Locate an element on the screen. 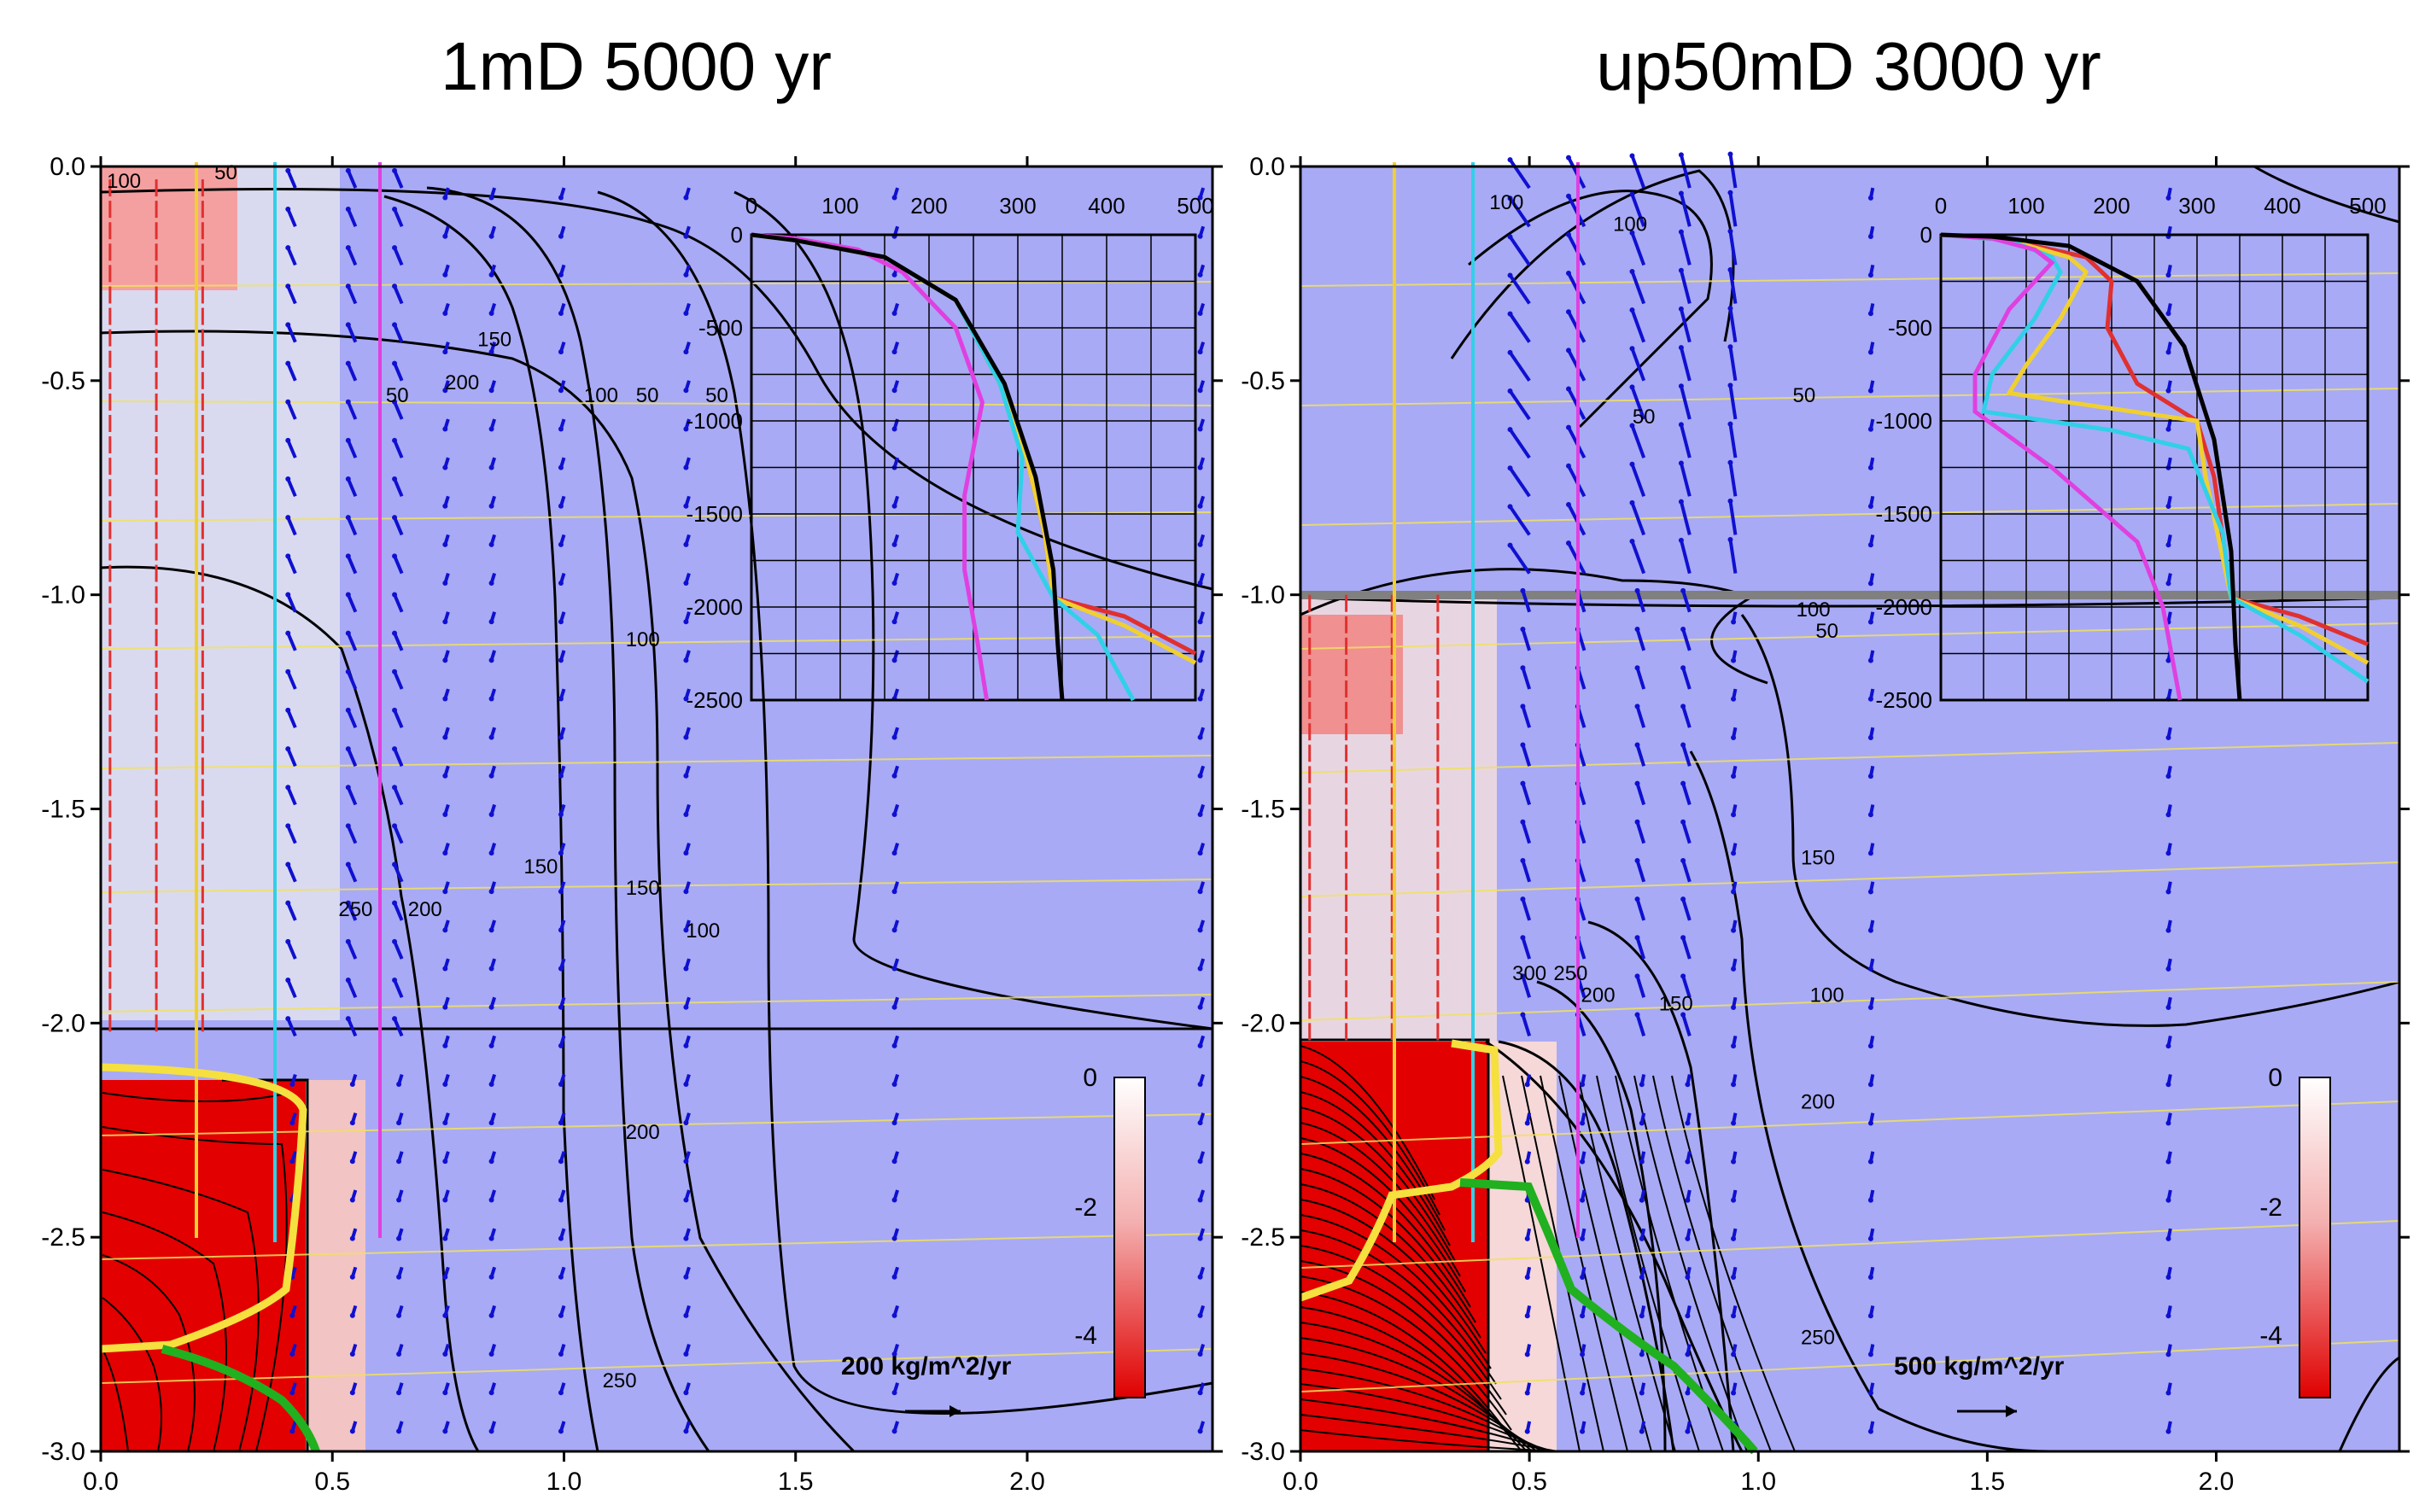 The height and width of the screenshot is (1512, 2425). inset-y-tick-label: -2000 is located at coordinates (1905, 607).